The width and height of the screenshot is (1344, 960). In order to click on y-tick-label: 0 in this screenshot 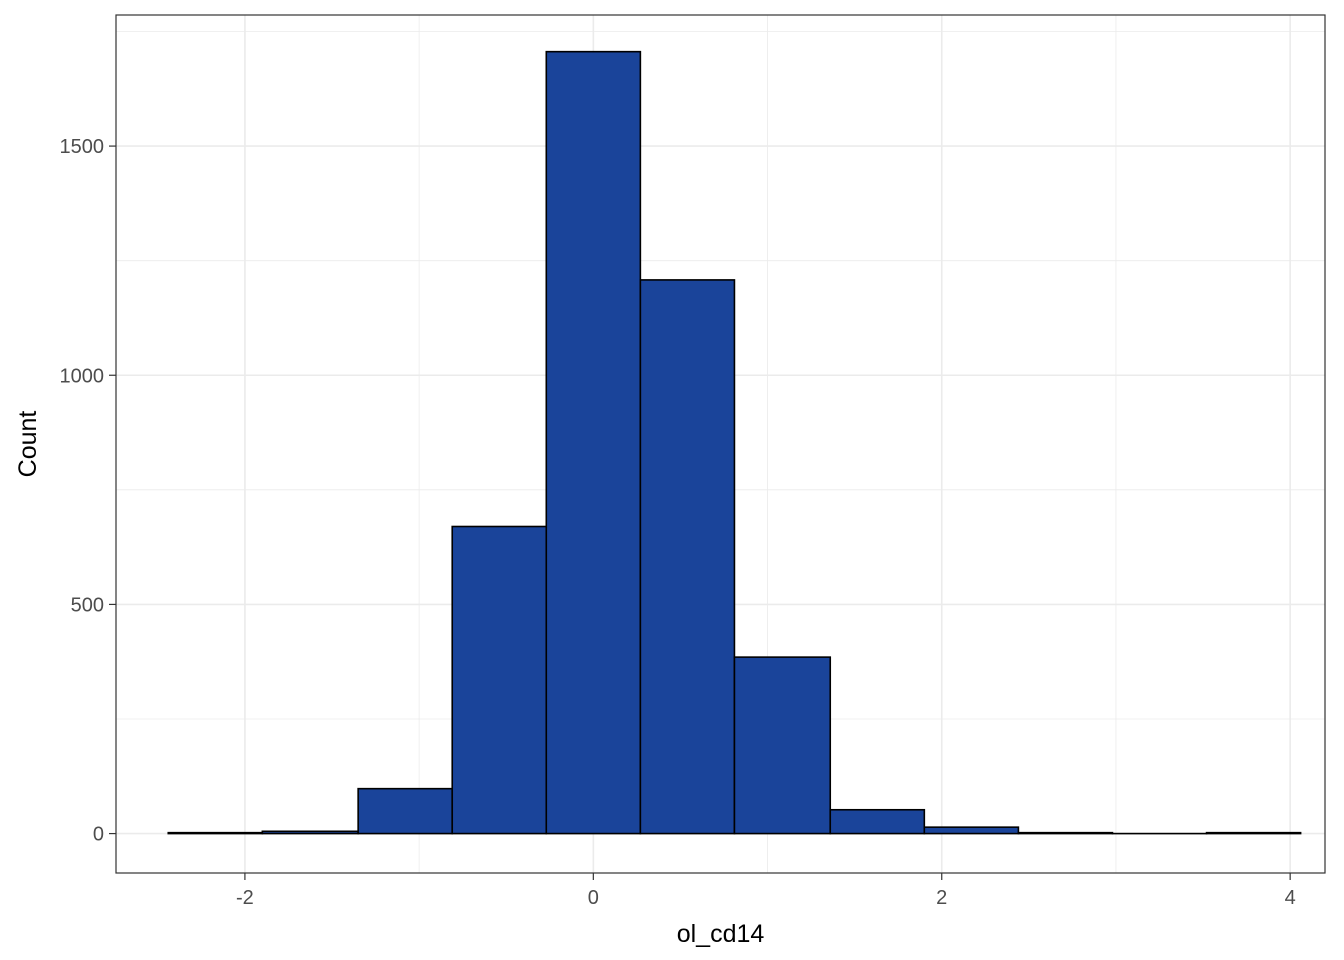, I will do `click(98, 835)`.